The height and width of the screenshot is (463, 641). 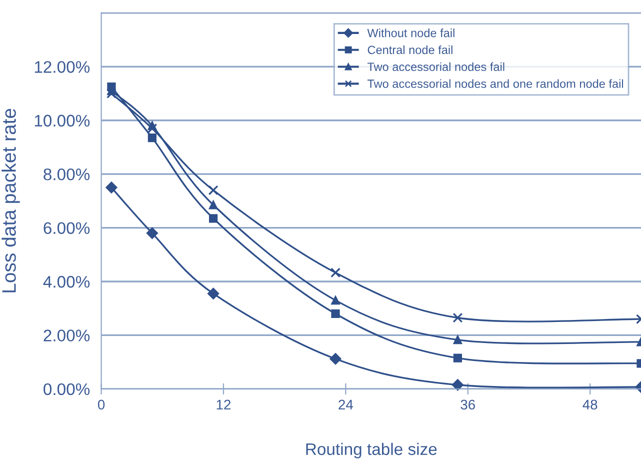 What do you see at coordinates (410, 33) in the screenshot?
I see `legend-label: Without node fail` at bounding box center [410, 33].